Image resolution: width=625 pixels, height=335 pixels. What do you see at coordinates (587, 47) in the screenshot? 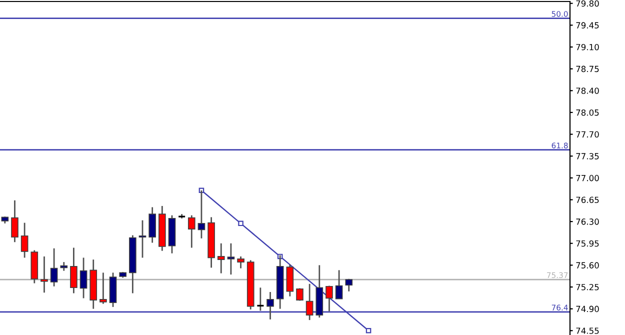
I see `y-tick-label: 79.10` at bounding box center [587, 47].